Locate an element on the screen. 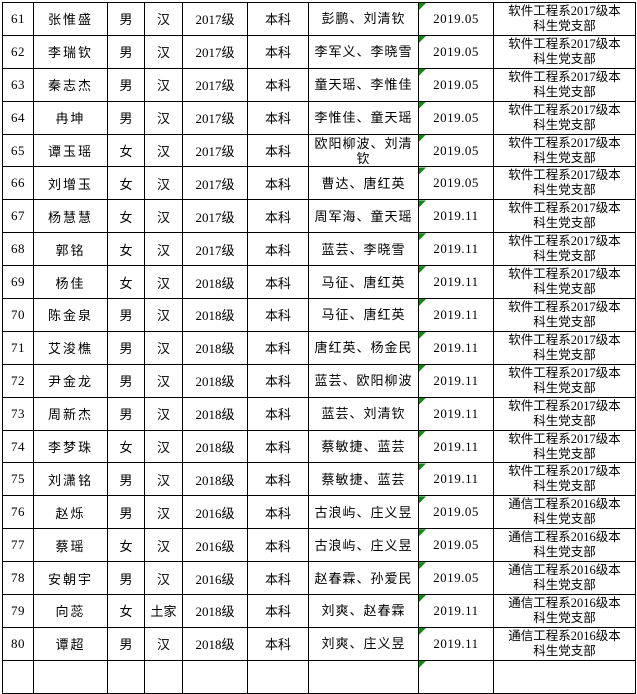  cell-introducers: 刘爽、赵春霖 is located at coordinates (363, 611).